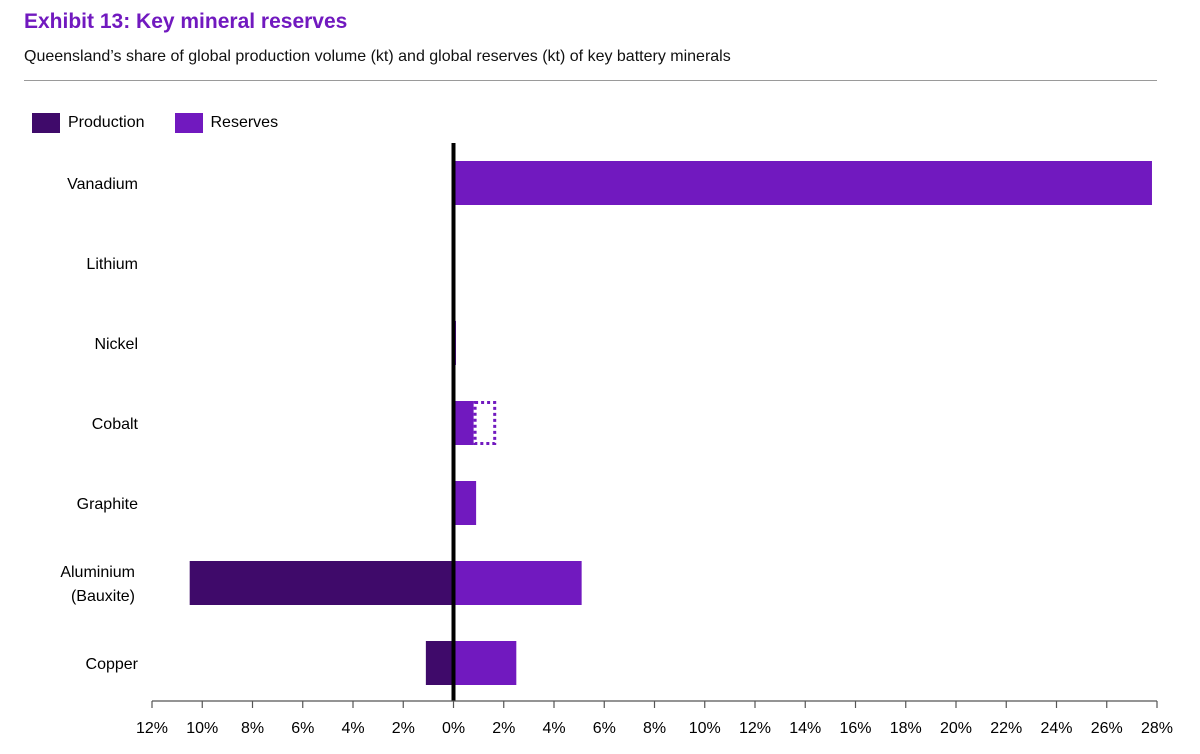 The height and width of the screenshot is (754, 1200). I want to click on category-label-nickel: Nickel, so click(116, 344).